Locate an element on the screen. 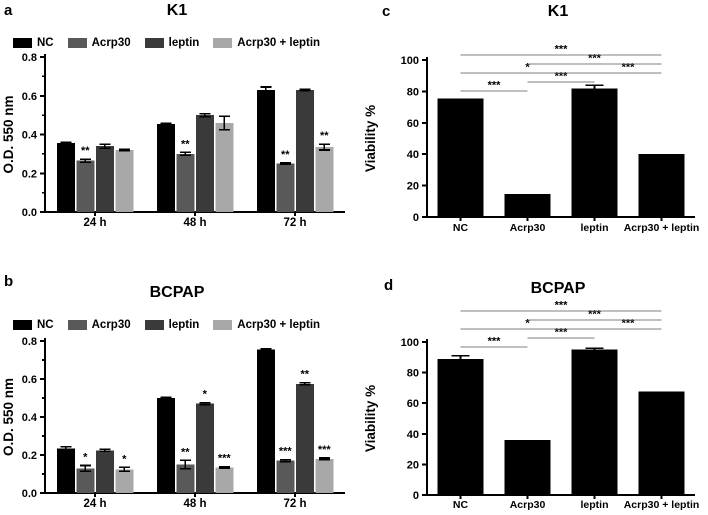  bar-a-Acrp30leptin-24h is located at coordinates (124, 181).